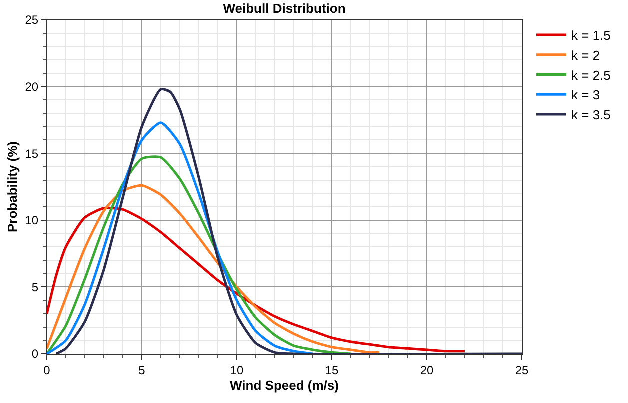 The image size is (628, 403). I want to click on x-tick-label: 15, so click(332, 370).